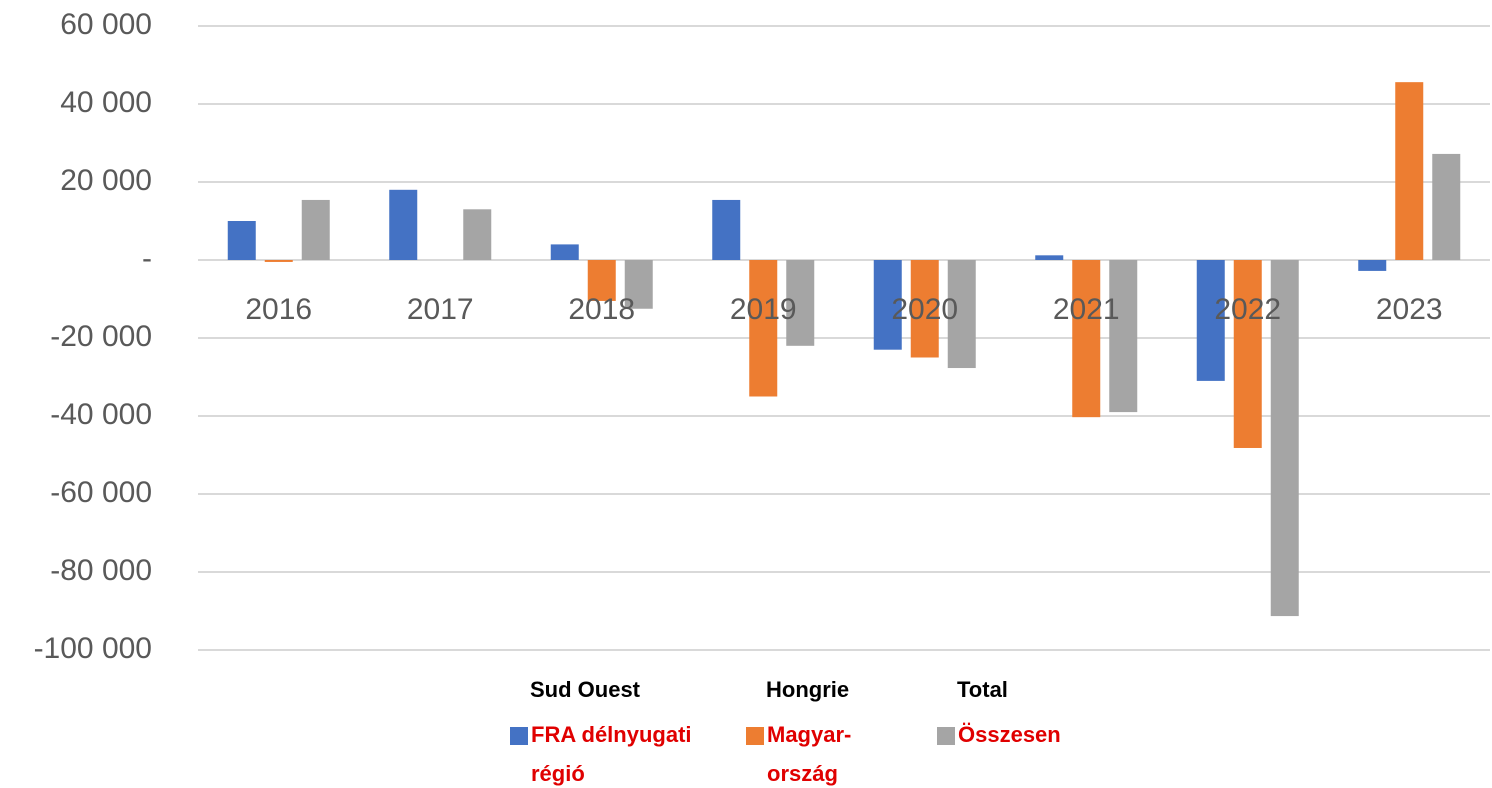 This screenshot has height=788, width=1492. What do you see at coordinates (101, 570) in the screenshot?
I see `y-tick-label: -80 000` at bounding box center [101, 570].